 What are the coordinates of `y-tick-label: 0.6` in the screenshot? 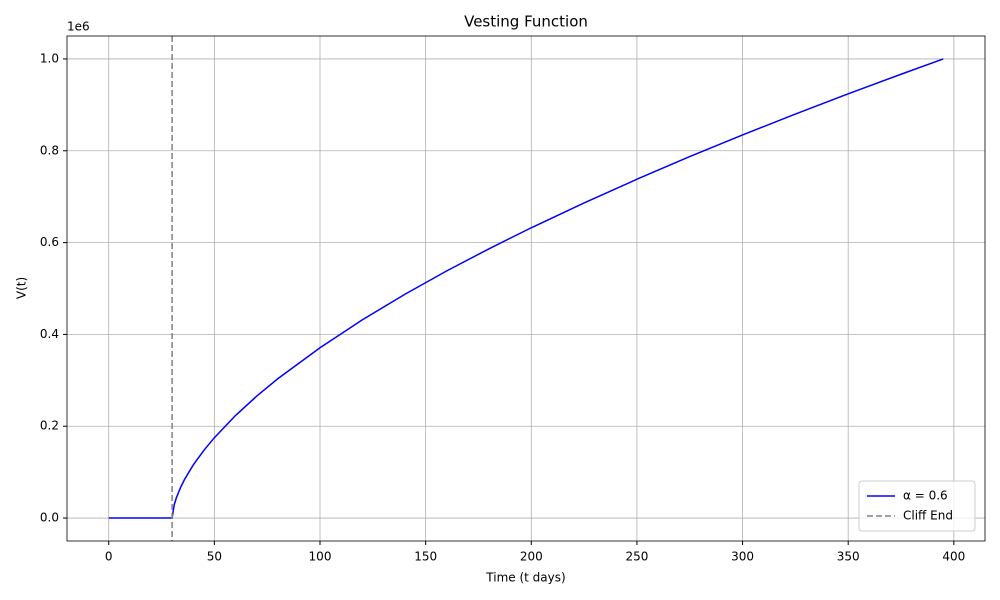 It's located at (49, 242).